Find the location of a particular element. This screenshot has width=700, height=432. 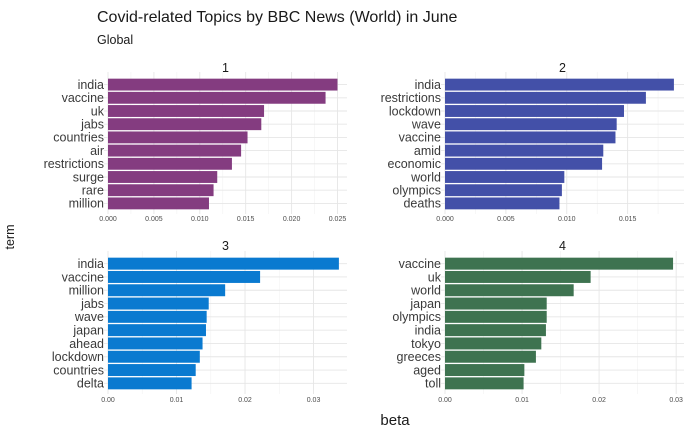

x-tick-label: 0.02 is located at coordinates (599, 400).